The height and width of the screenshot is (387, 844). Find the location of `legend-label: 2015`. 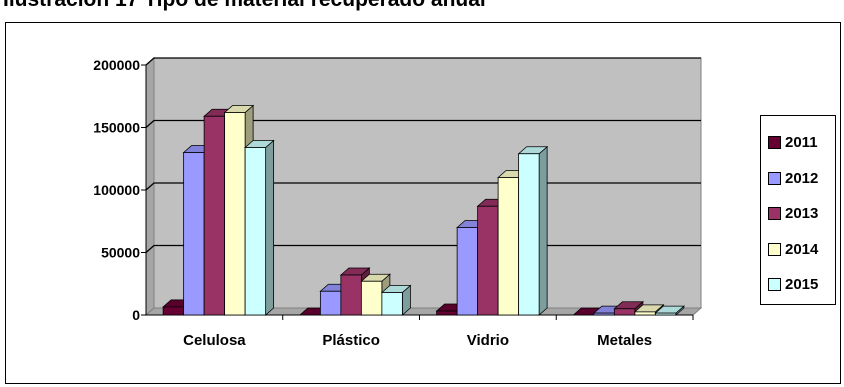

legend-label: 2015 is located at coordinates (802, 285).